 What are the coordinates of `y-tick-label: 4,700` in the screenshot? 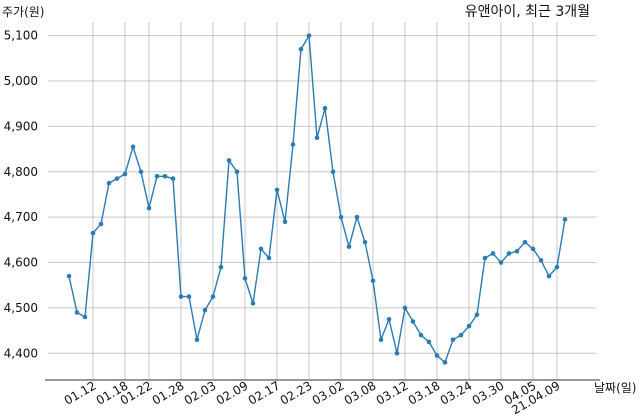 It's located at (21, 217).